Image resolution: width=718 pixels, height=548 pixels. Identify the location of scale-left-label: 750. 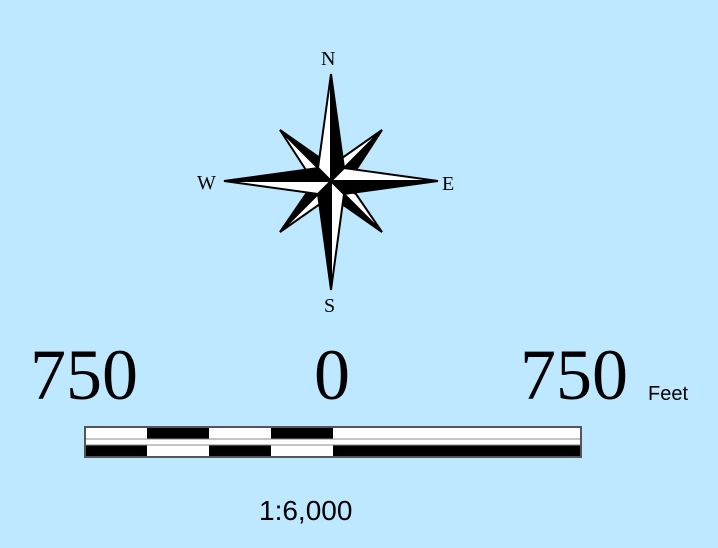
(84, 375).